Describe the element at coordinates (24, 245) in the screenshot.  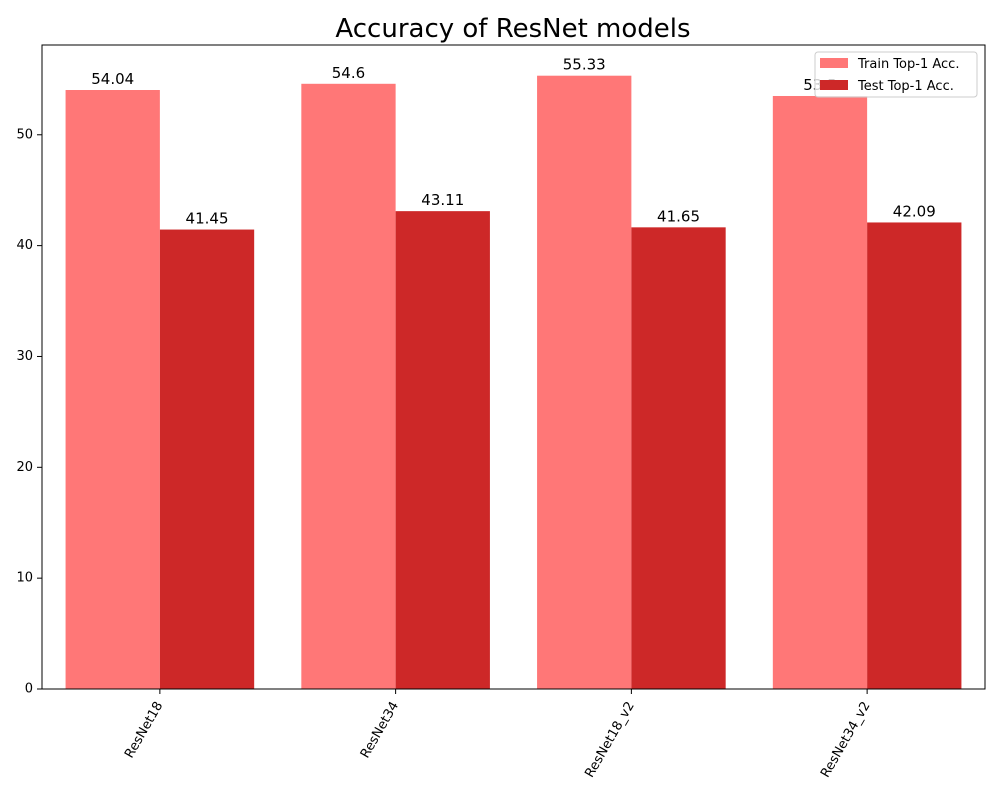
I see `y-tick-label-4: 40` at that location.